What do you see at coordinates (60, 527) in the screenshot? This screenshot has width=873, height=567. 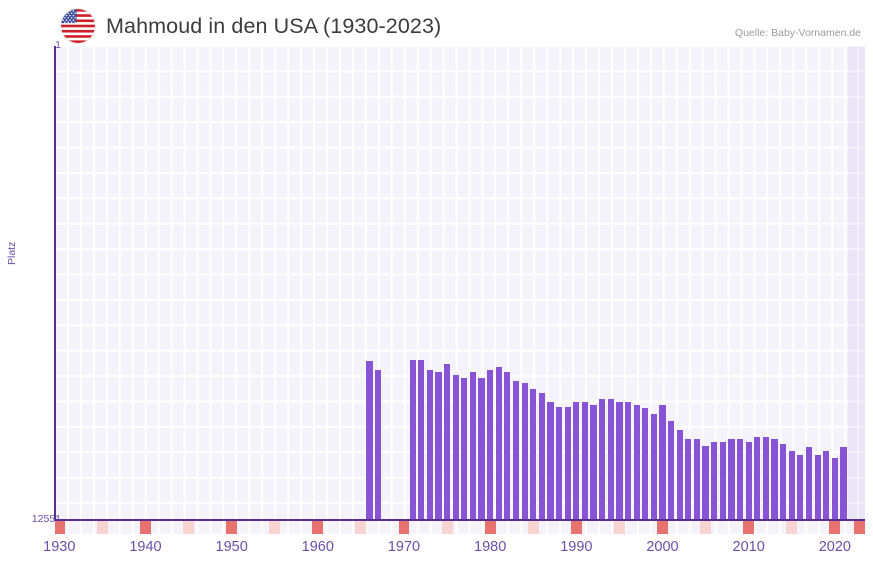 I see `tick-major-1930` at bounding box center [60, 527].